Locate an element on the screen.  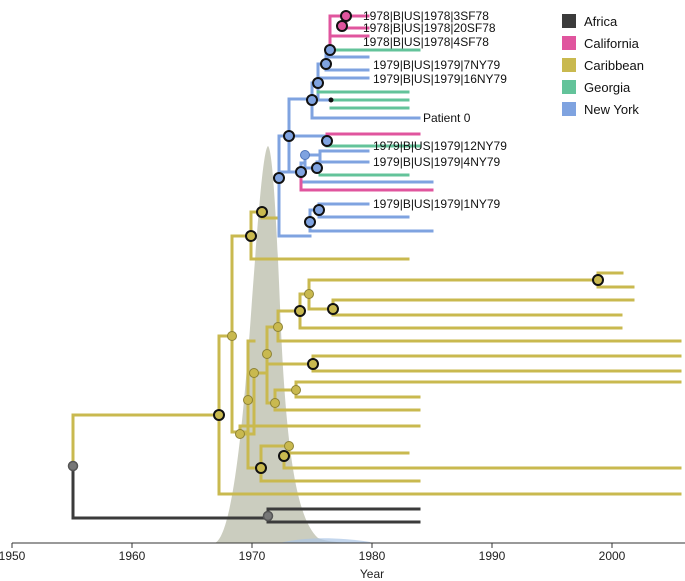
tip-label: 1979|B|US|1979|12NY79 is located at coordinates (440, 146).